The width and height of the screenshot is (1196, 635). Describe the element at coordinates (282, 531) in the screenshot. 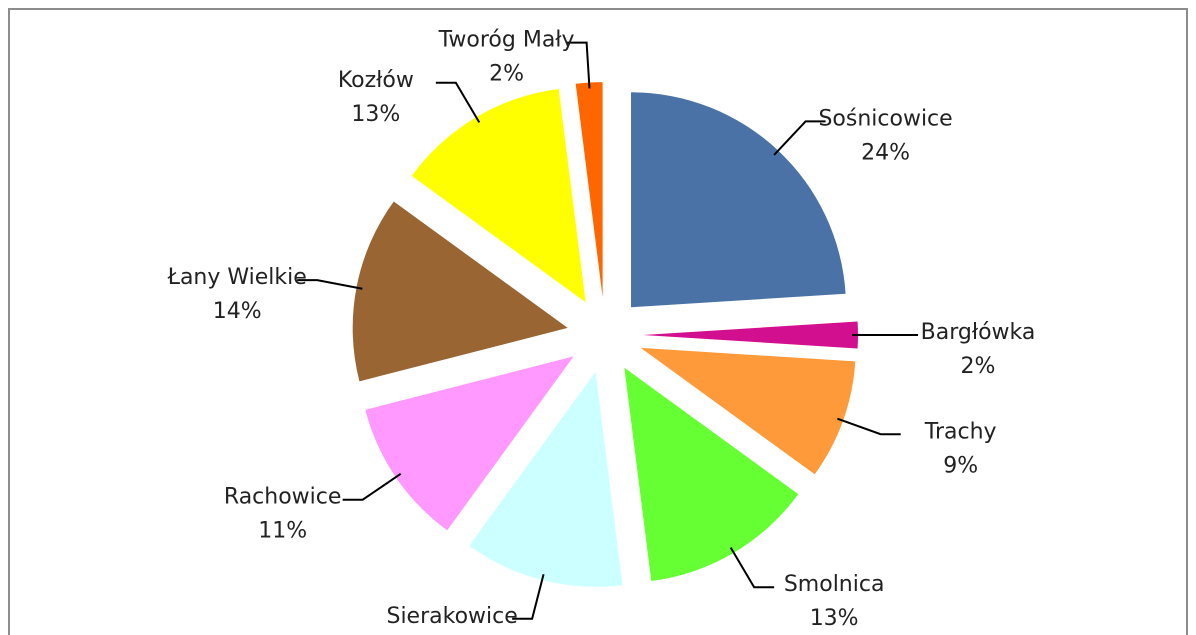

I see `slice-value-label: 11%` at that location.